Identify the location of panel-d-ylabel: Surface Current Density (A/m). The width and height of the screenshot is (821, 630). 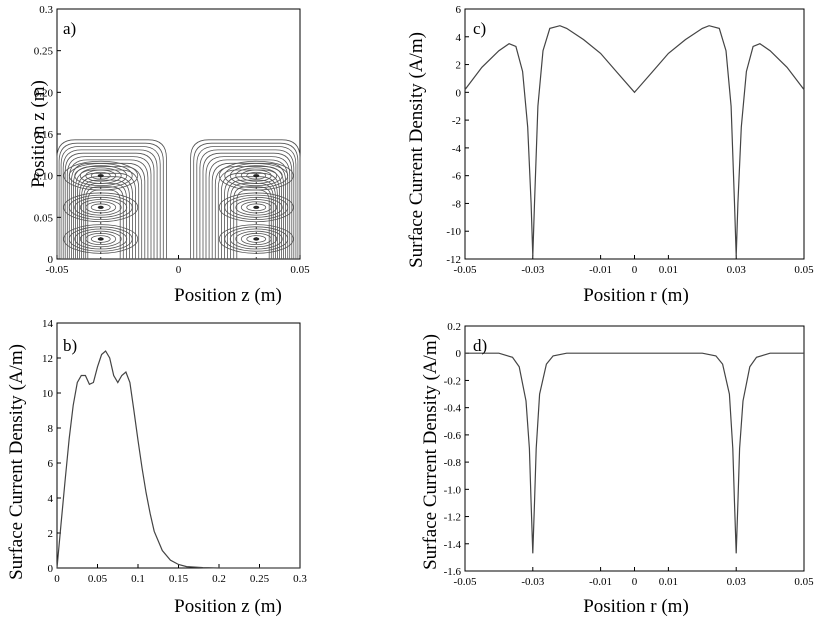
(430, 452).